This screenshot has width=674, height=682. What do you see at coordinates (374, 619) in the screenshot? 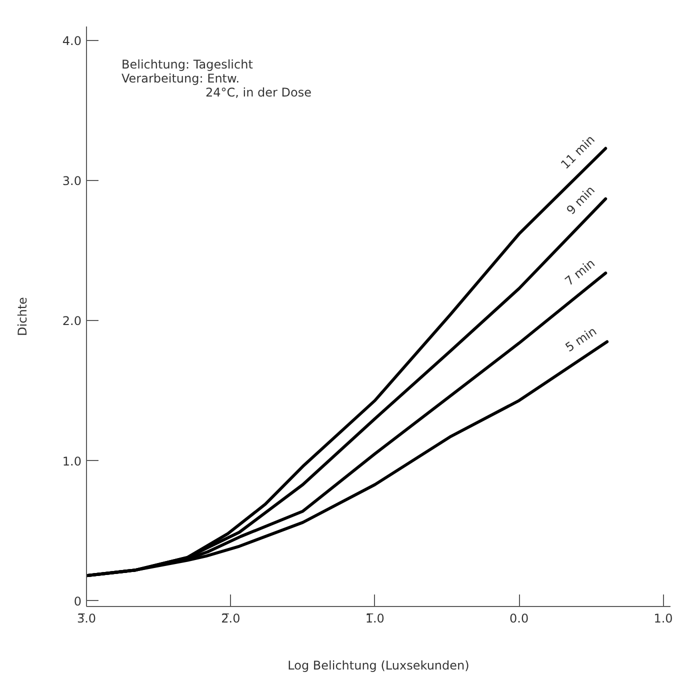
I see `x-tick-label: 1̅.0` at bounding box center [374, 619].